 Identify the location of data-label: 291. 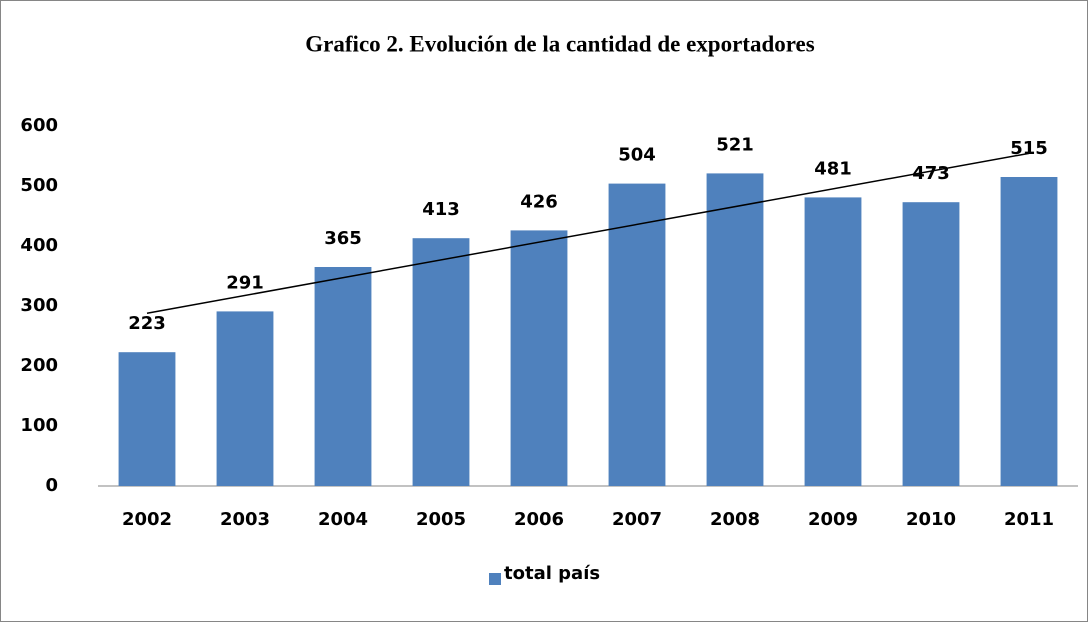
(245, 282).